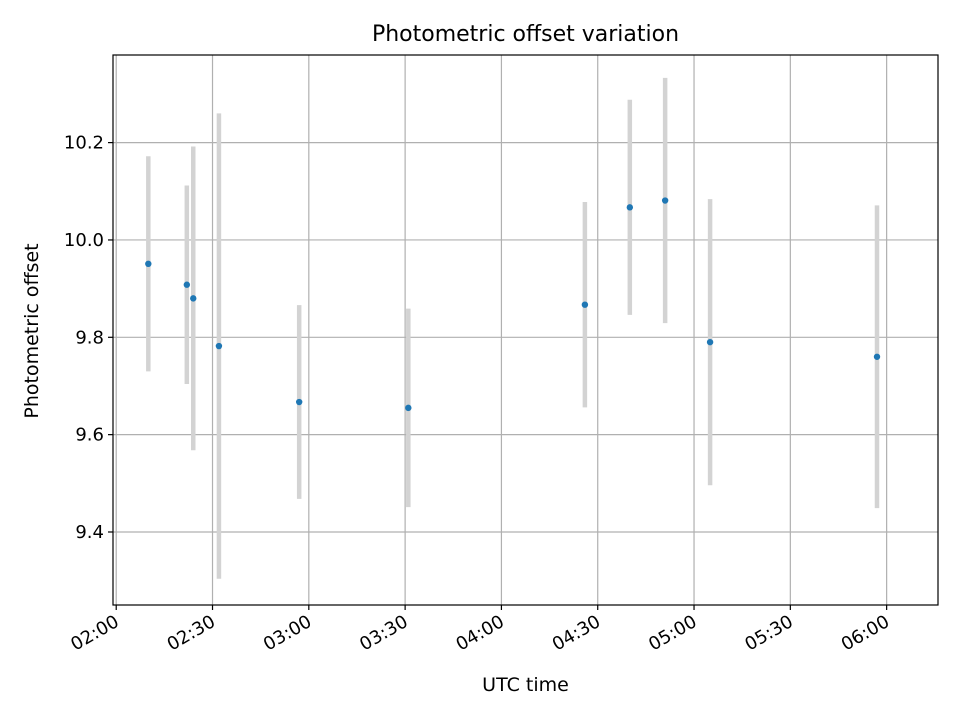 This screenshot has width=960, height=720. What do you see at coordinates (525, 685) in the screenshot?
I see `x-axis-label: UTC time` at bounding box center [525, 685].